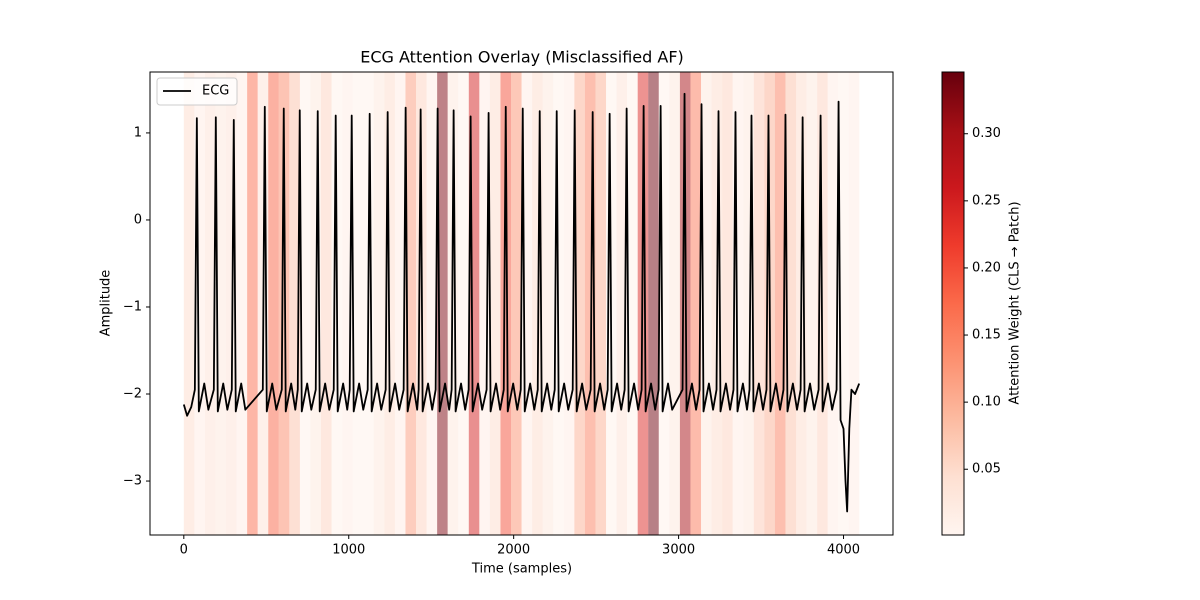 This screenshot has height=600, width=1200. I want to click on y-tick-label: 1, so click(138, 132).